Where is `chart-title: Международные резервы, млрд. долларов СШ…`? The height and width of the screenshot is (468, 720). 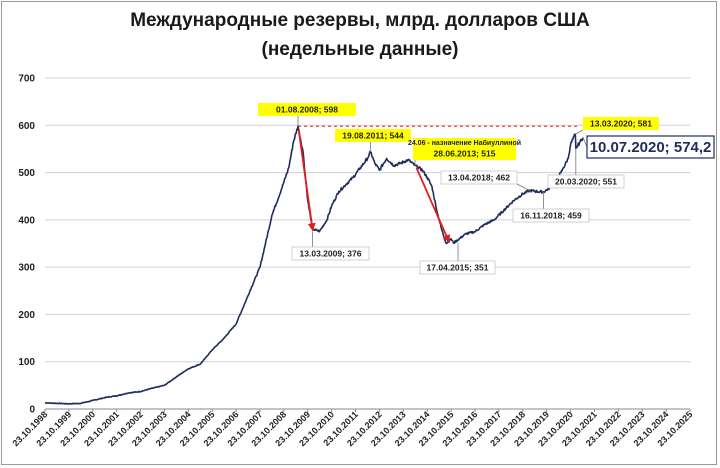
chart-title: Международные резервы, млрд. долларов СШ… is located at coordinates (360, 20).